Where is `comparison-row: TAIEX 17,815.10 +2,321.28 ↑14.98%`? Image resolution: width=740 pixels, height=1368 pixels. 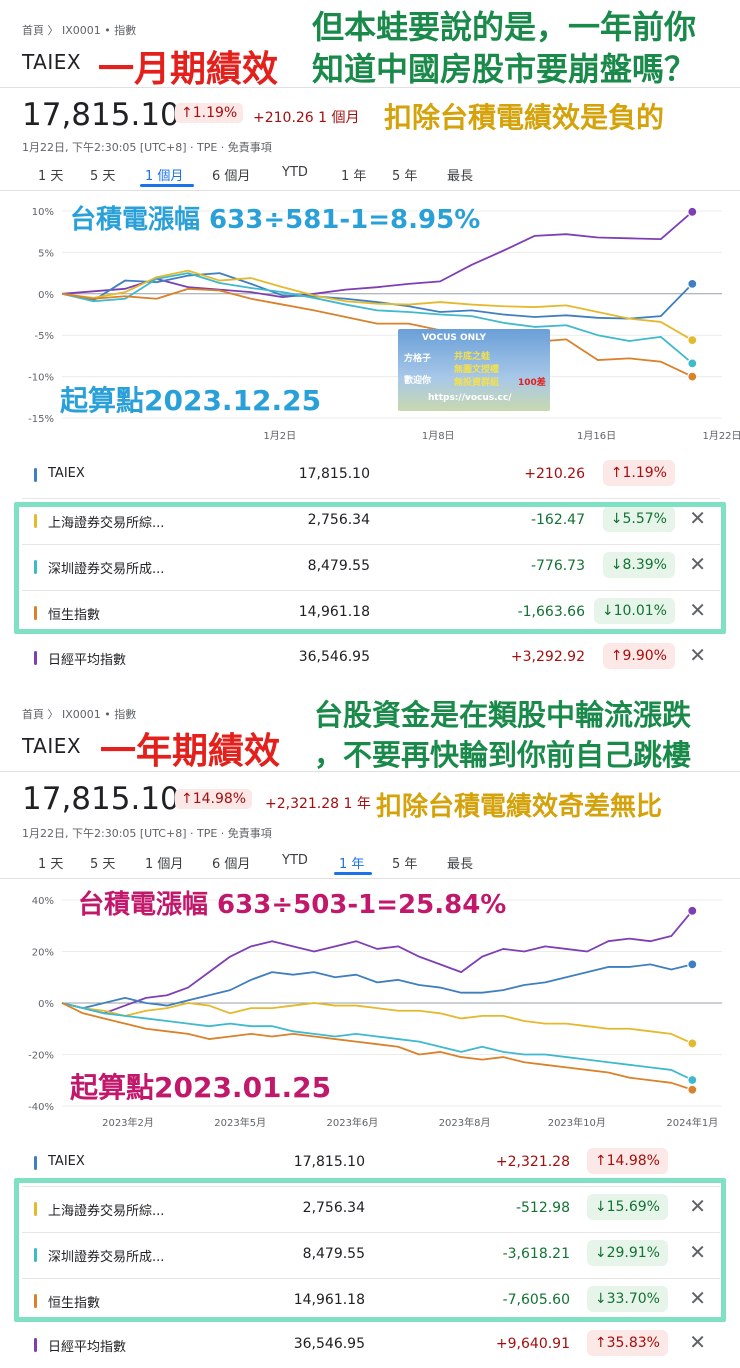
comparison-row: TAIEX 17,815.10 +2,321.28 ↑14.98% is located at coordinates (371, 1163).